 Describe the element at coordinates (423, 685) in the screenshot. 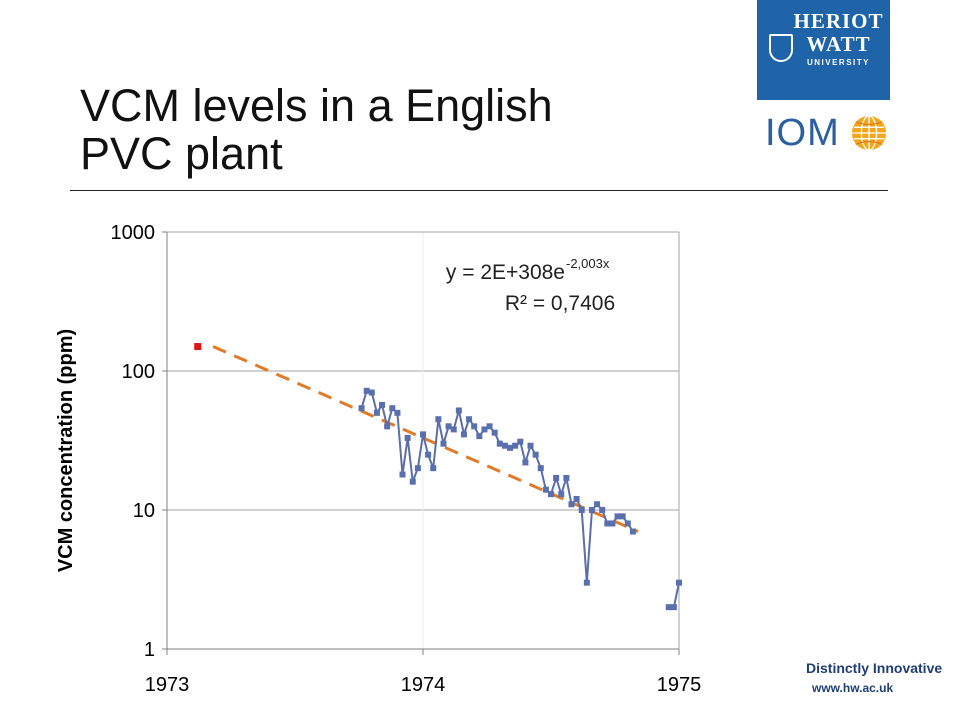

I see `x-tick-label: 1974` at that location.